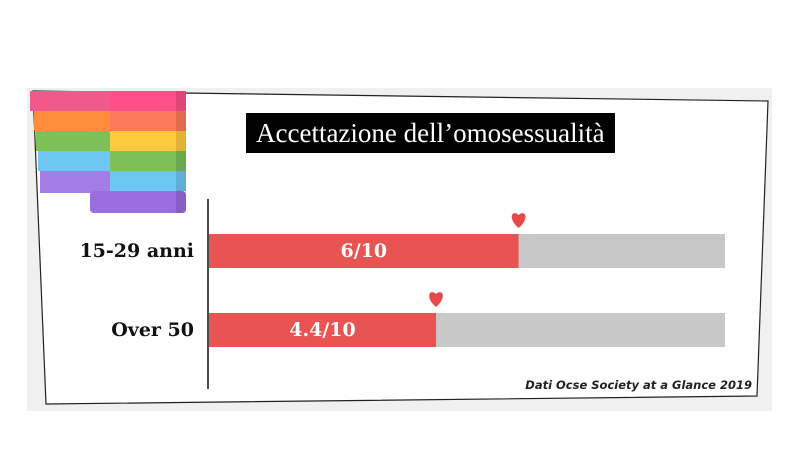 The image size is (800, 469). Describe the element at coordinates (136, 251) in the screenshot. I see `category-label-0: 15-29 anni` at that location.